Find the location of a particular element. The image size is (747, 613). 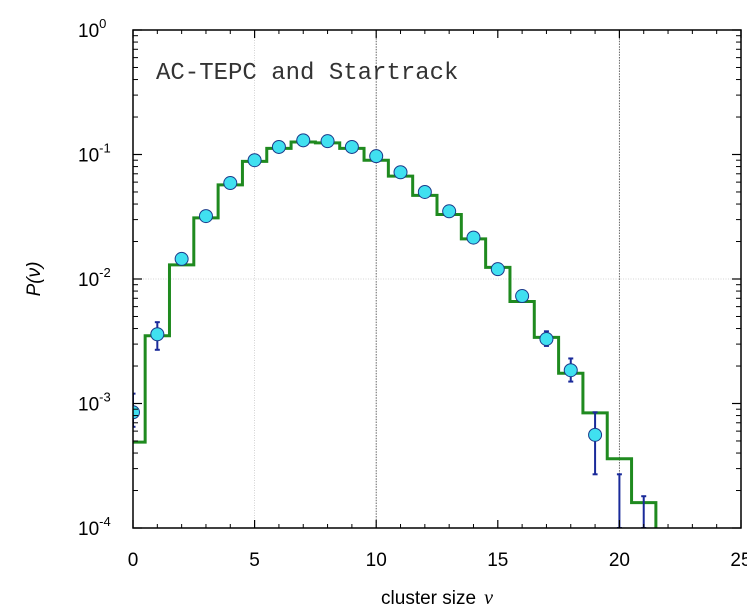

y-tick-label: 10⁻³ is located at coordinates (94, 403).